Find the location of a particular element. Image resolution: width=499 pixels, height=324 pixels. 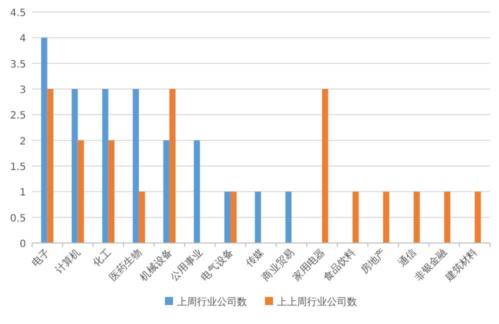

y-tick-label: 3.5 is located at coordinates (18, 64).